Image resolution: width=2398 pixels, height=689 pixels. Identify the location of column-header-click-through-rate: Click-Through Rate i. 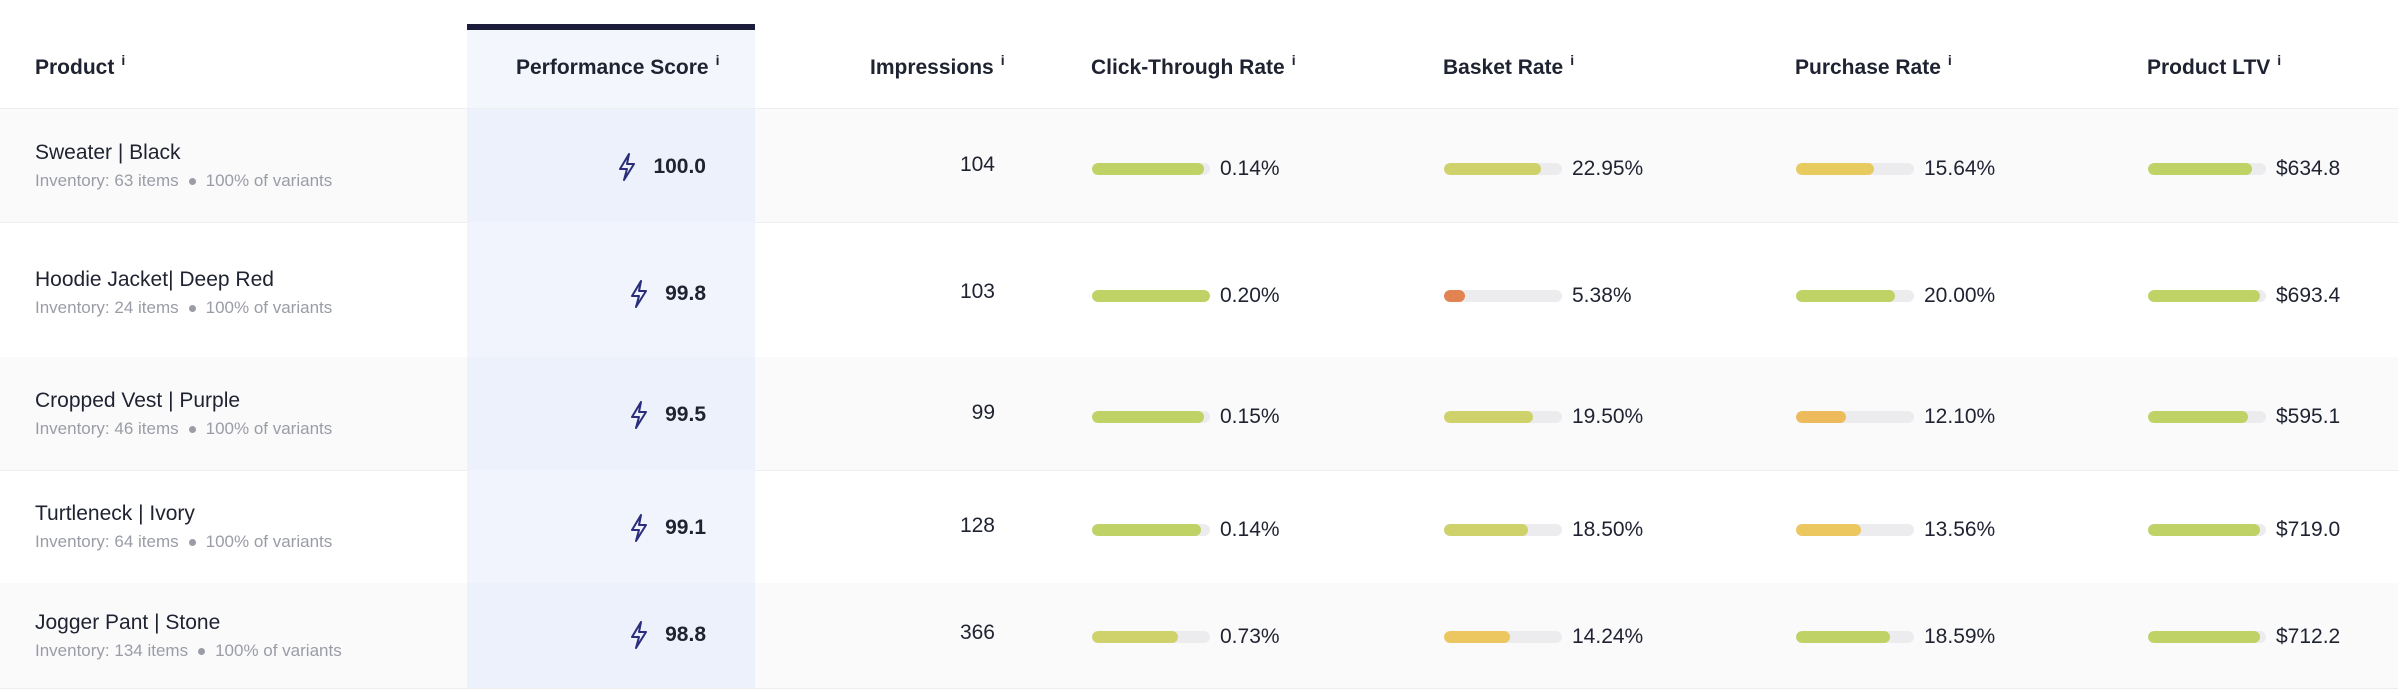
(1193, 66).